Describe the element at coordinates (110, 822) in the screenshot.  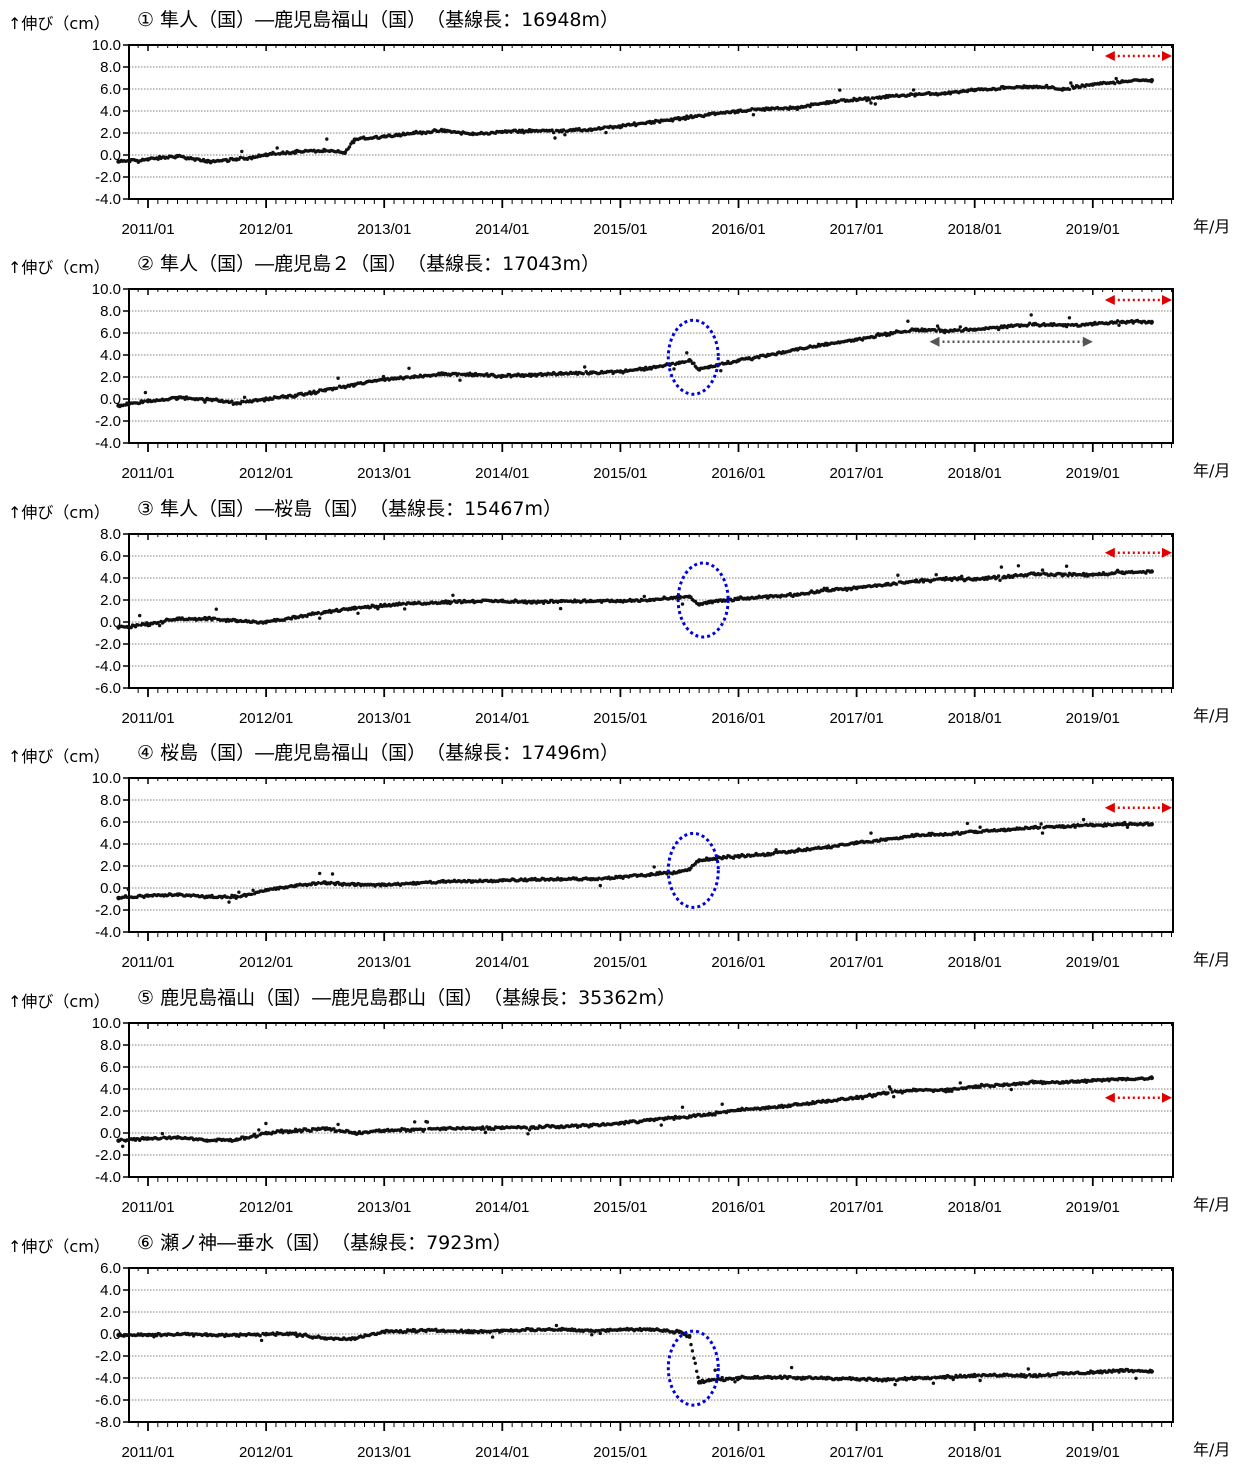
I see `y-tick-label: 6.0` at that location.